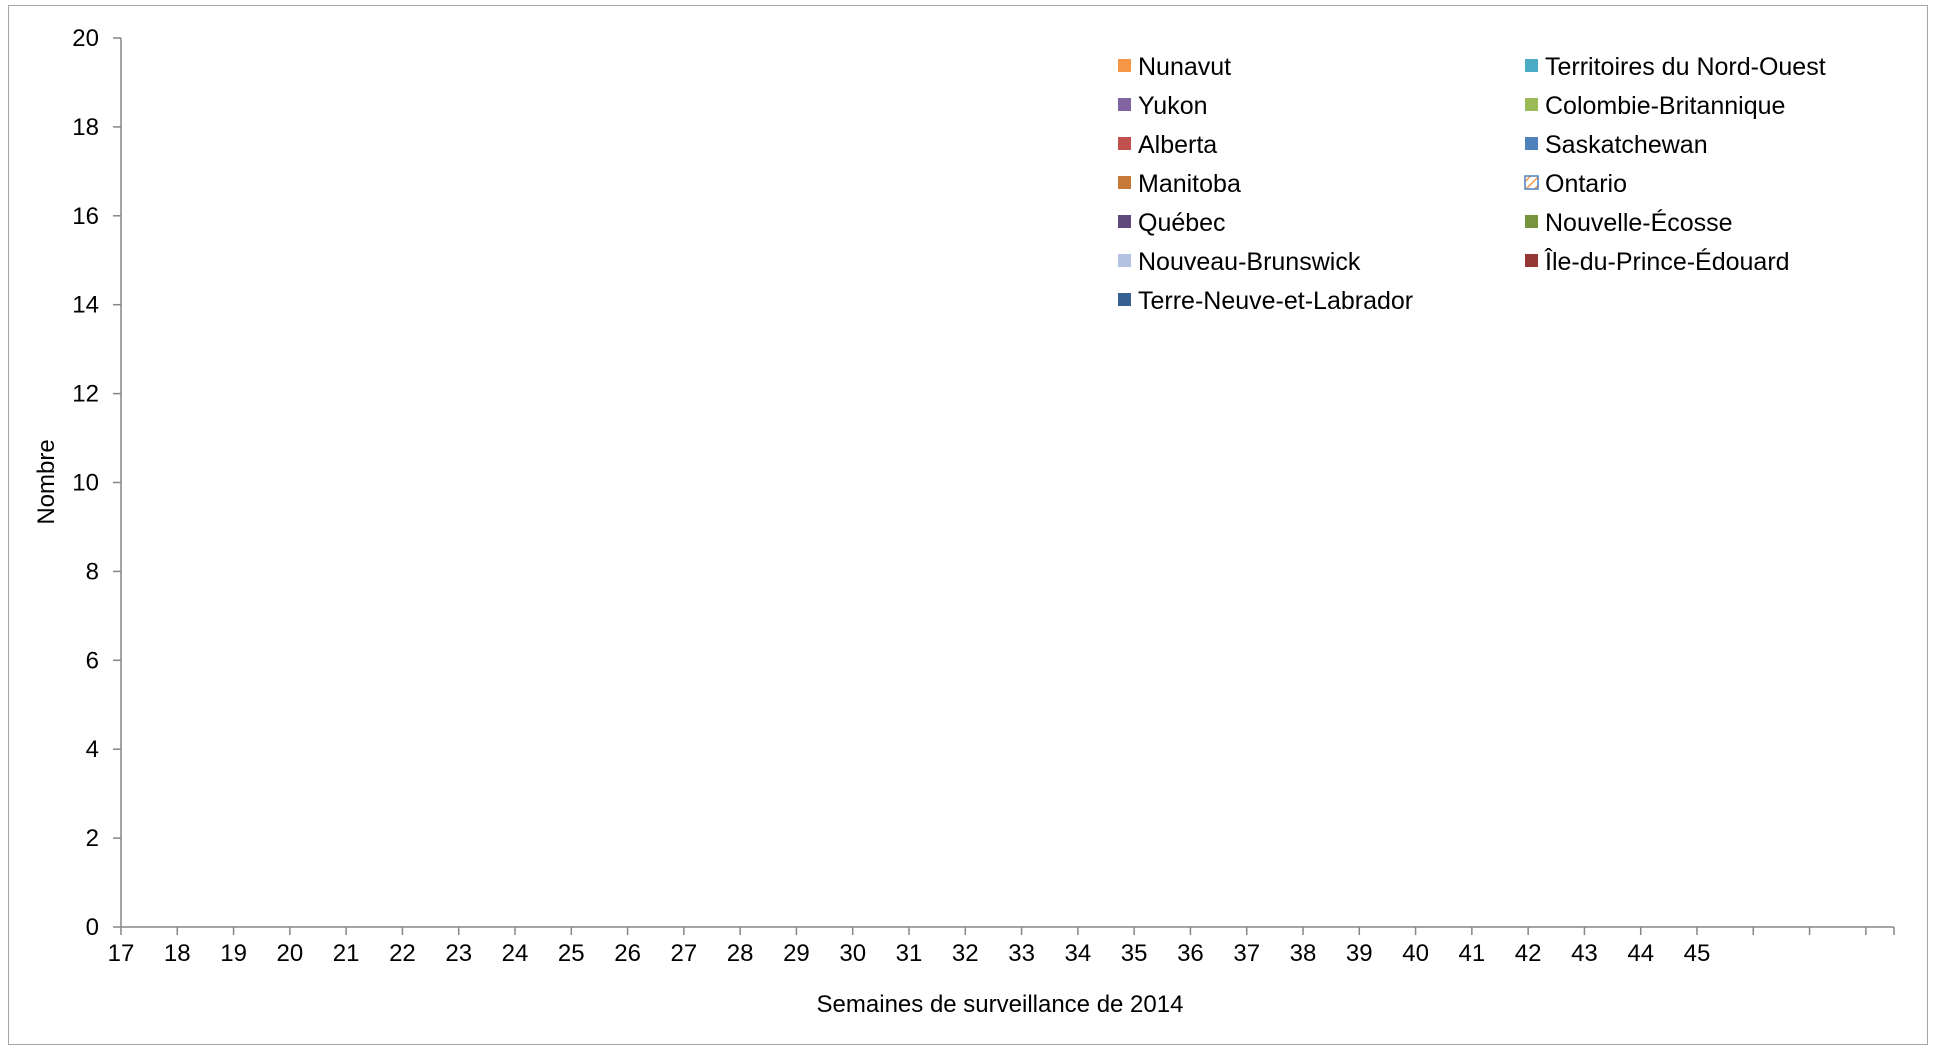 The image size is (1936, 1051). I want to click on x-tick-label: 40, so click(1415, 953).